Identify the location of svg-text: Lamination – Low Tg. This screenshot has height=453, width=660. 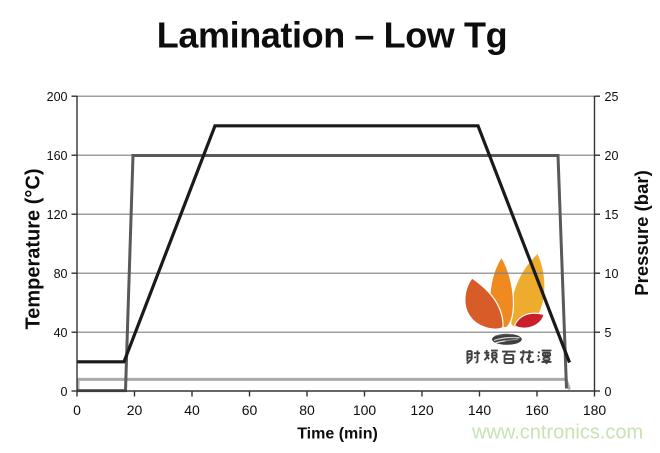
(332, 35).